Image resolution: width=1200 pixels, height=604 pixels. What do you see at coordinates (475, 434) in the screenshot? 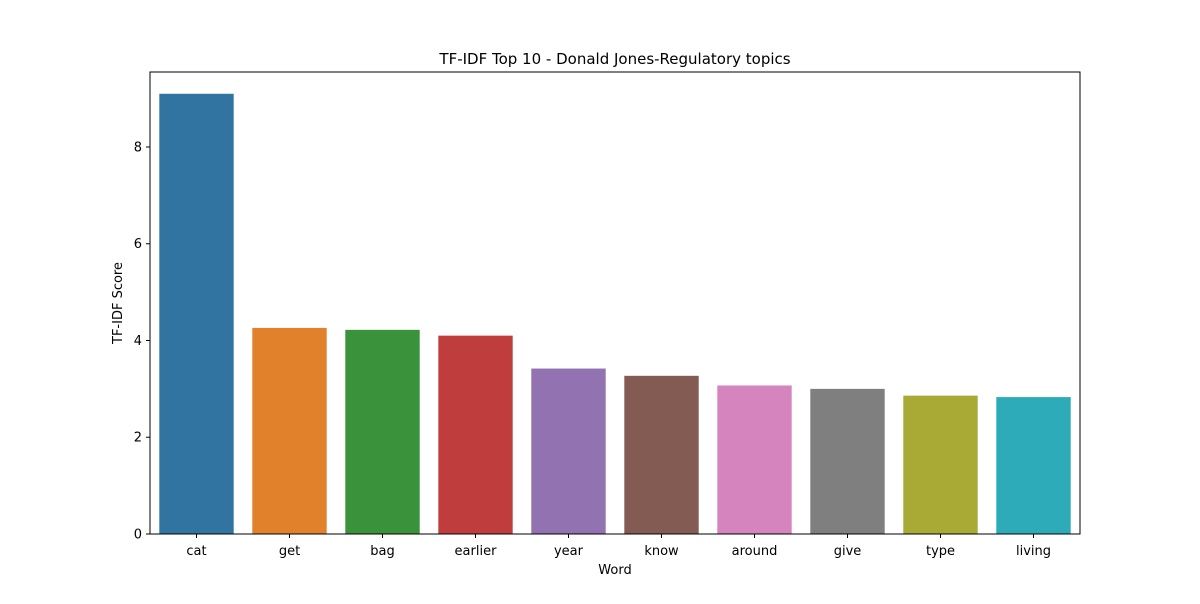
I see `bar-earlier` at bounding box center [475, 434].